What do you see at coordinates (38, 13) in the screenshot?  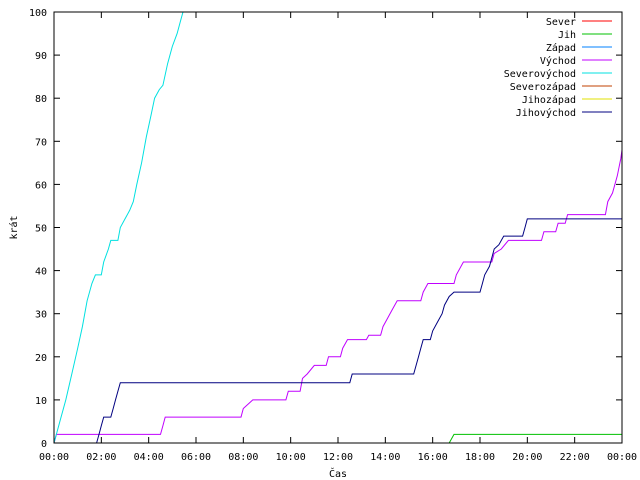 I see `y-tick-label: 100` at bounding box center [38, 13].